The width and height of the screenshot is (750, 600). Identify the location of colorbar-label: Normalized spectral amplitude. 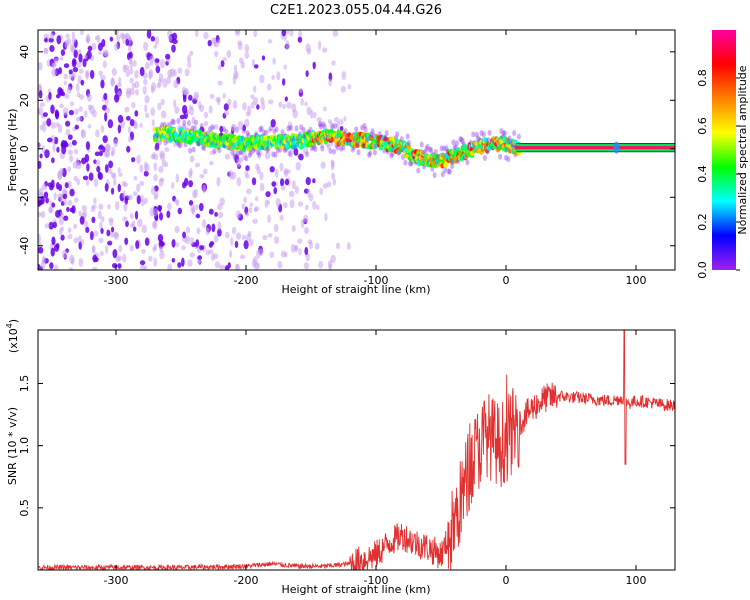
(742, 149).